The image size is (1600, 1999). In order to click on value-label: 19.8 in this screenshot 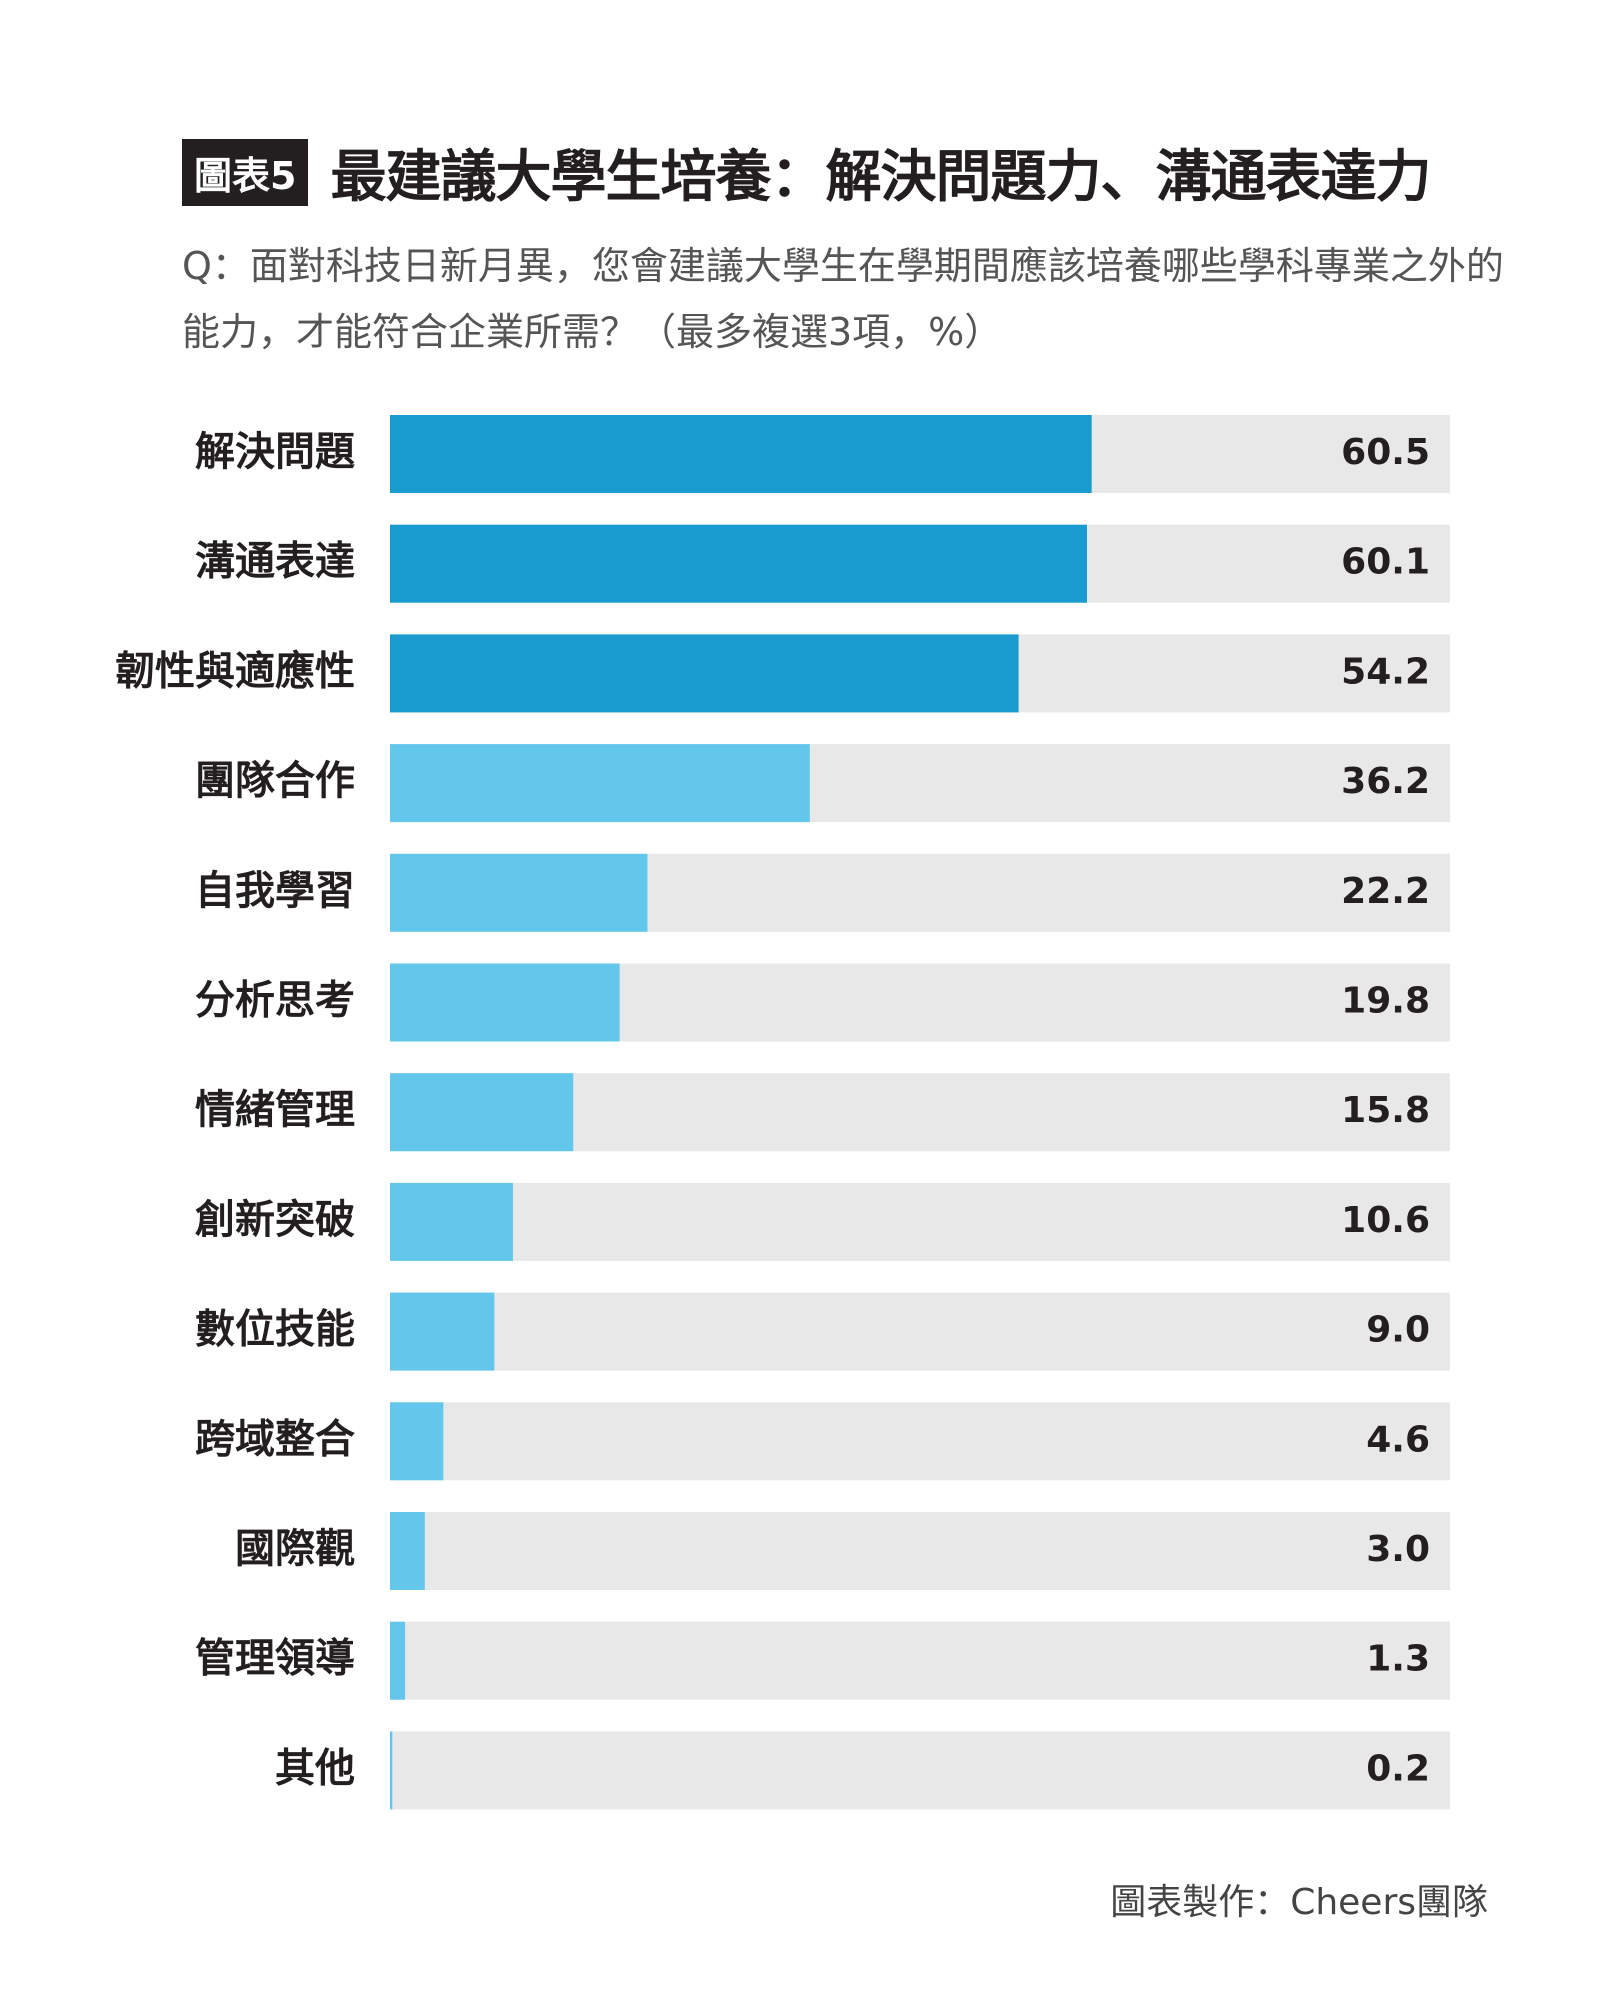, I will do `click(1385, 1001)`.